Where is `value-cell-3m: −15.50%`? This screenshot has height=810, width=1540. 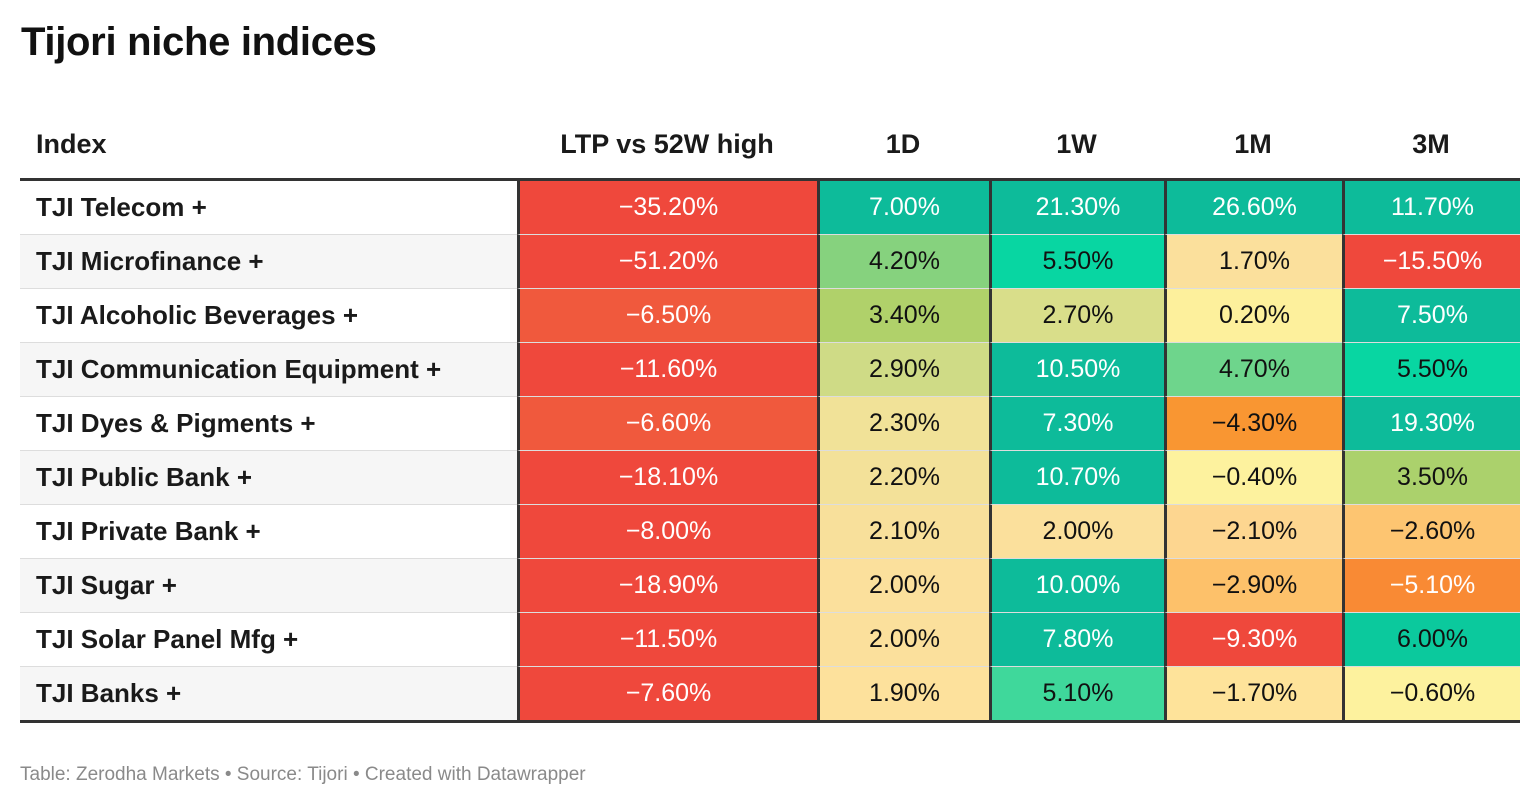
value-cell-3m: −15.50% is located at coordinates (1431, 262).